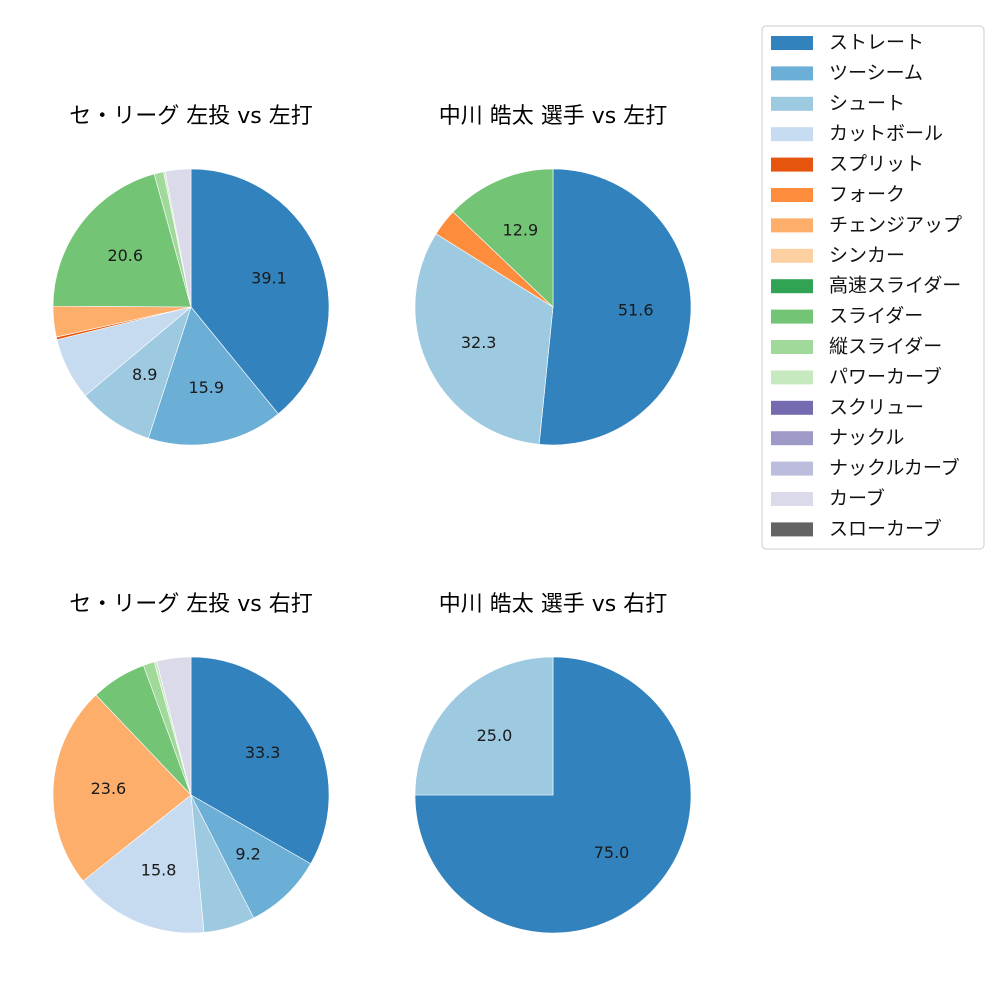 The image size is (1000, 1000). I want to click on legend-label: 高速スライダー, so click(895, 286).